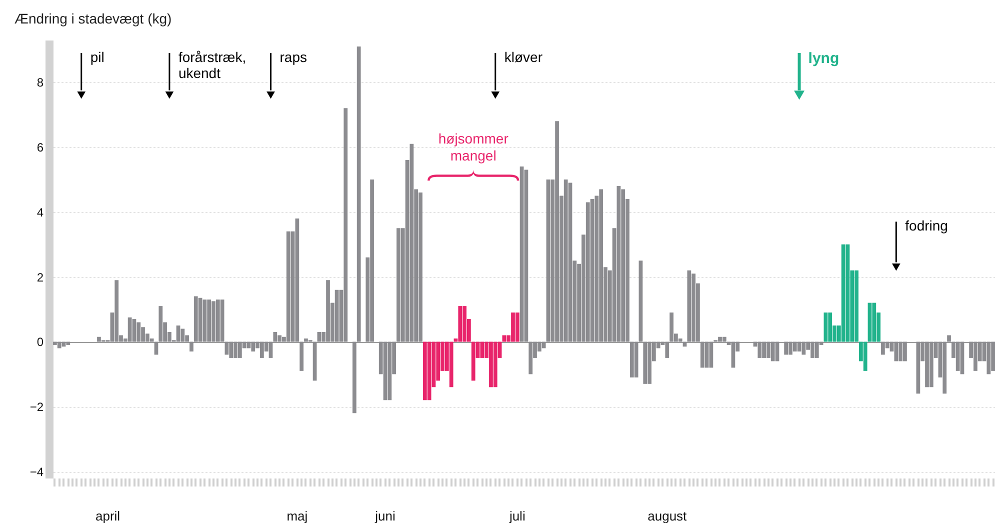  What do you see at coordinates (668, 515) in the screenshot?
I see `x-tick-label: august` at bounding box center [668, 515].